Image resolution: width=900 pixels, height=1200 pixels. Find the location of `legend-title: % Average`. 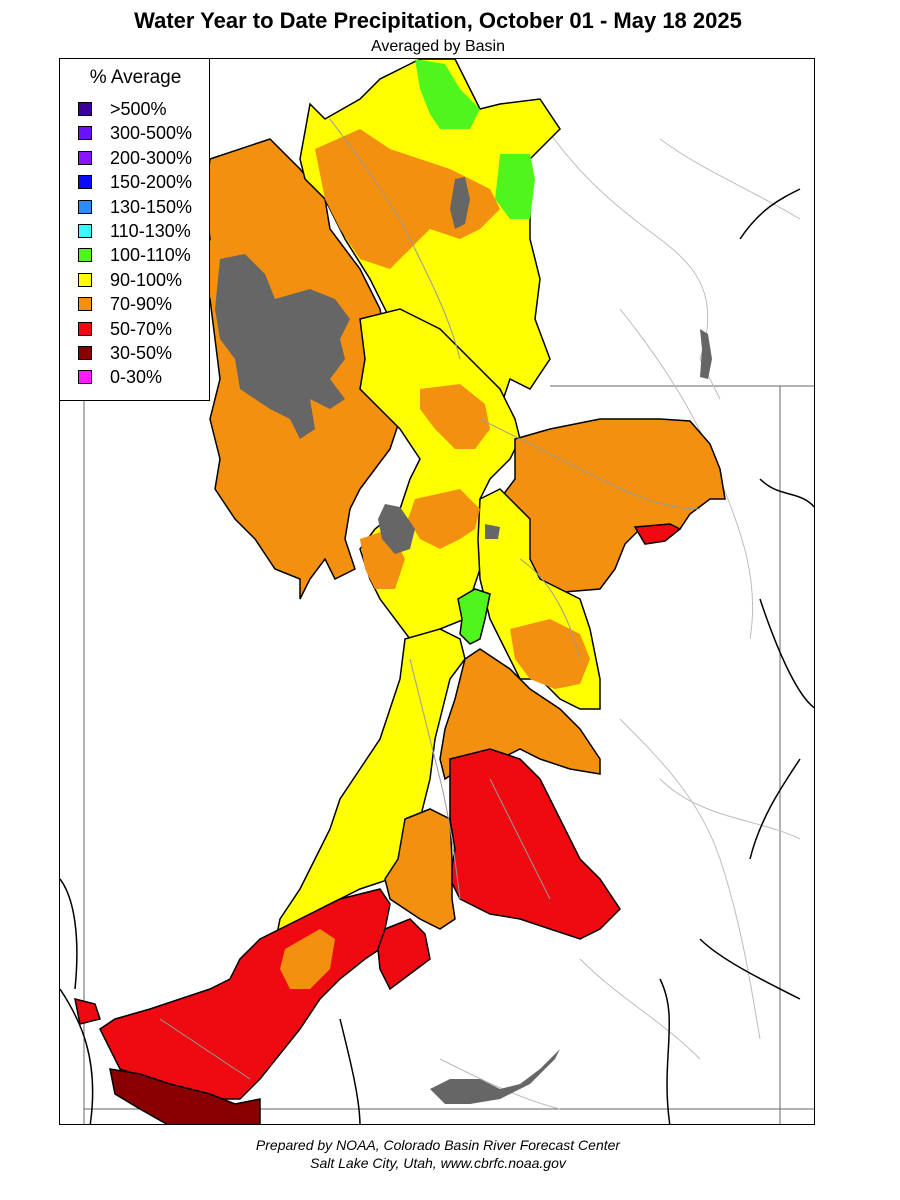

legend-title: % Average is located at coordinates (135, 77).